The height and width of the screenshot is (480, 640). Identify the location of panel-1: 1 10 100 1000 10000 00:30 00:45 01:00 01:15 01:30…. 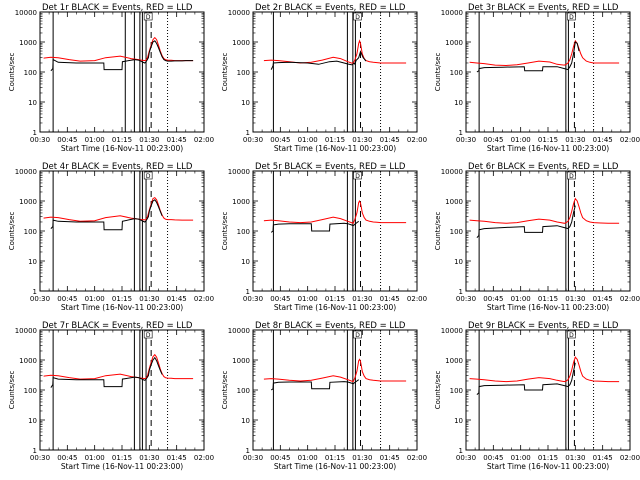
(111, 78).